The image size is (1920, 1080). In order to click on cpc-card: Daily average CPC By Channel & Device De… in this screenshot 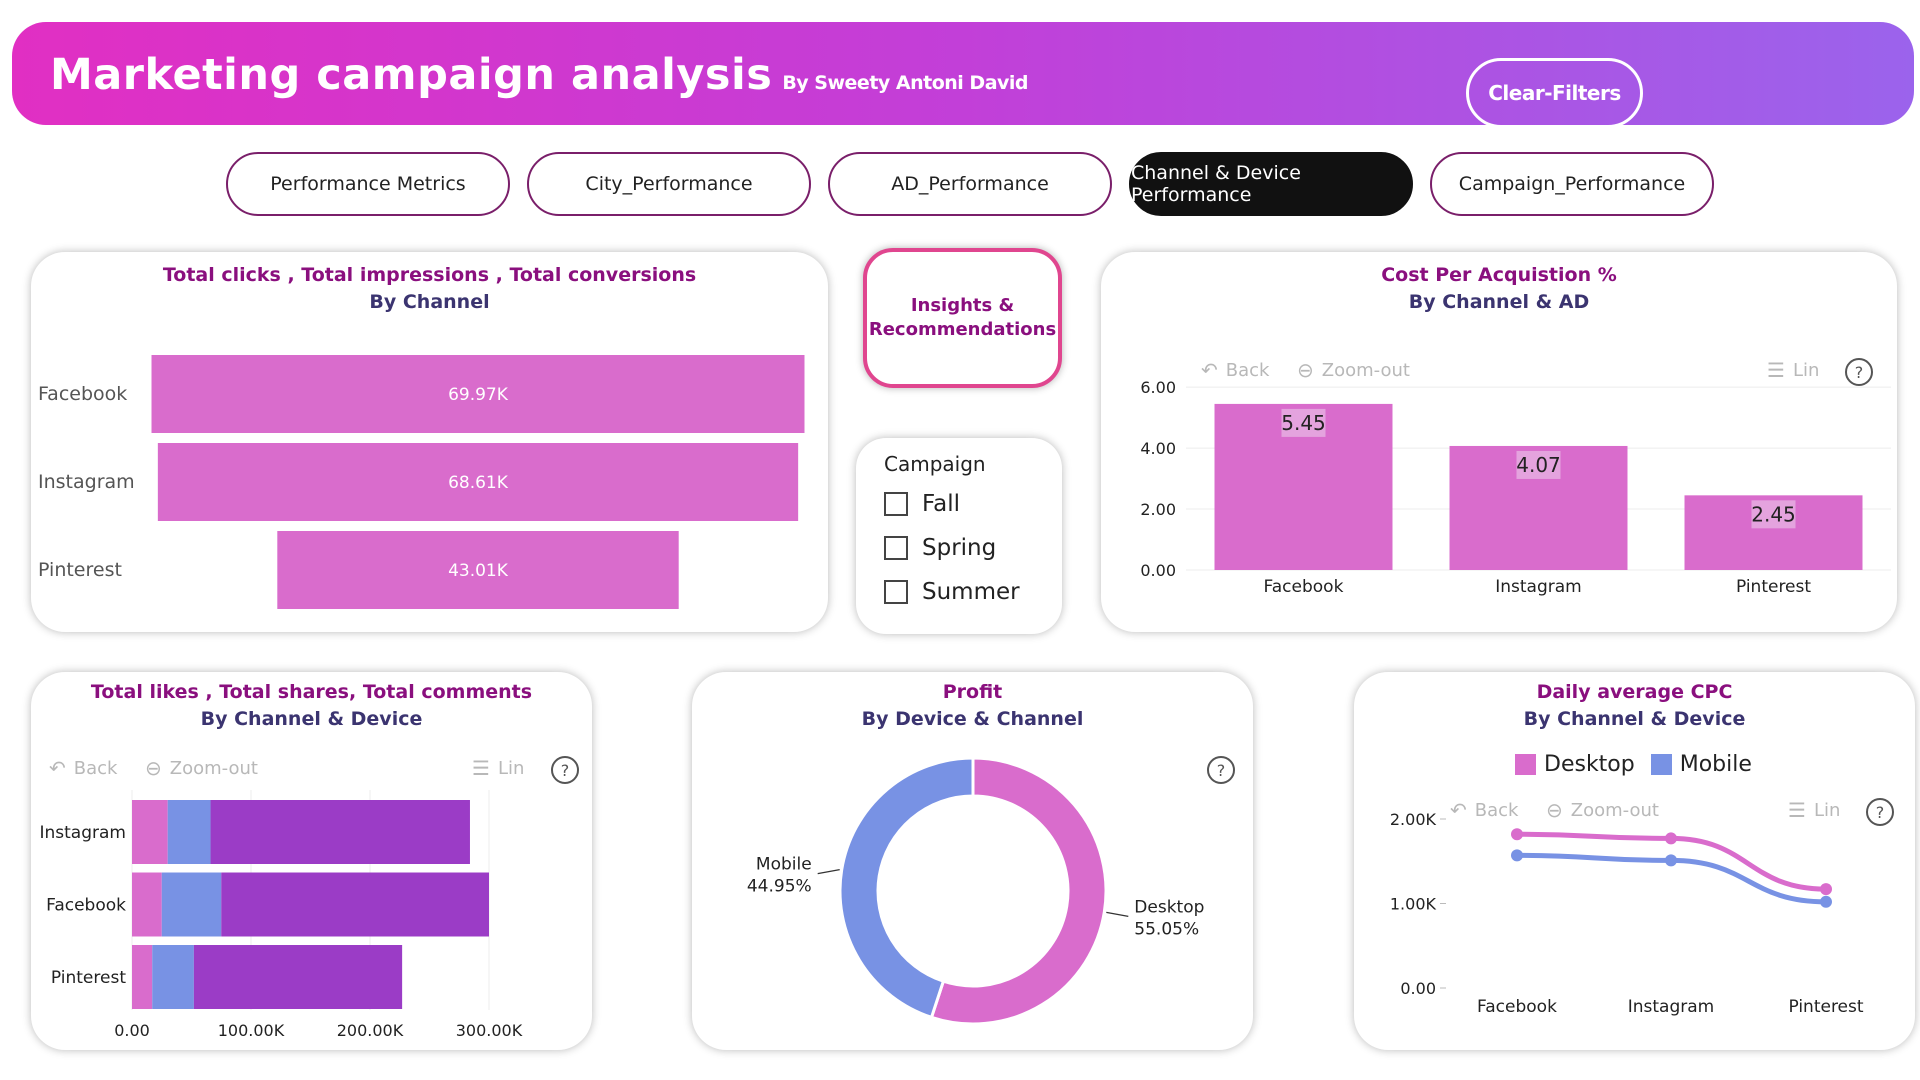, I will do `click(1634, 861)`.